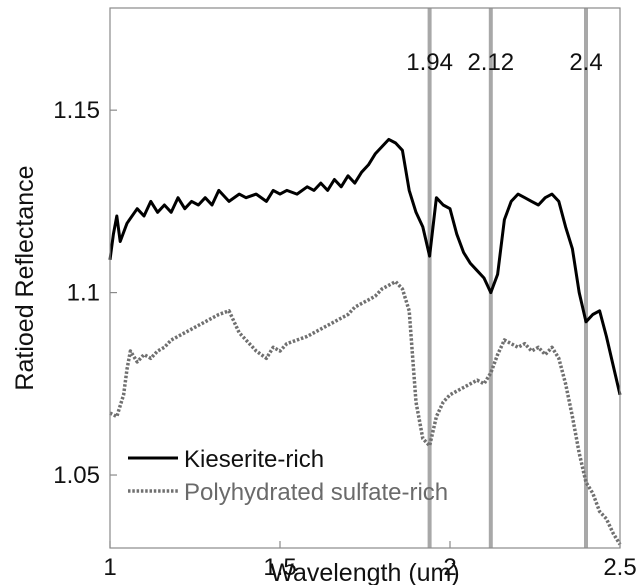 Image resolution: width=639 pixels, height=585 pixels. What do you see at coordinates (449, 567) in the screenshot?
I see `x-tick-label-2: 2` at bounding box center [449, 567].